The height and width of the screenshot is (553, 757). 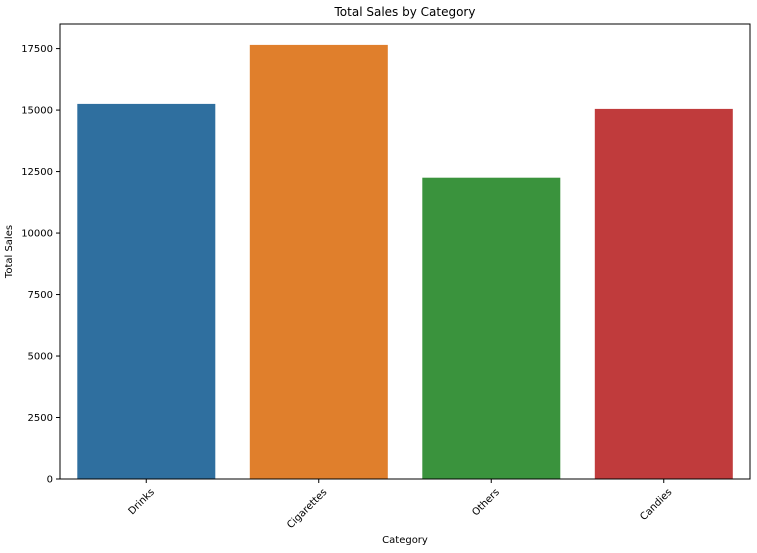 What do you see at coordinates (40, 265) in the screenshot?
I see `y-axis: 0 2500 5000 7500 10000 12500 15000 17500` at bounding box center [40, 265].